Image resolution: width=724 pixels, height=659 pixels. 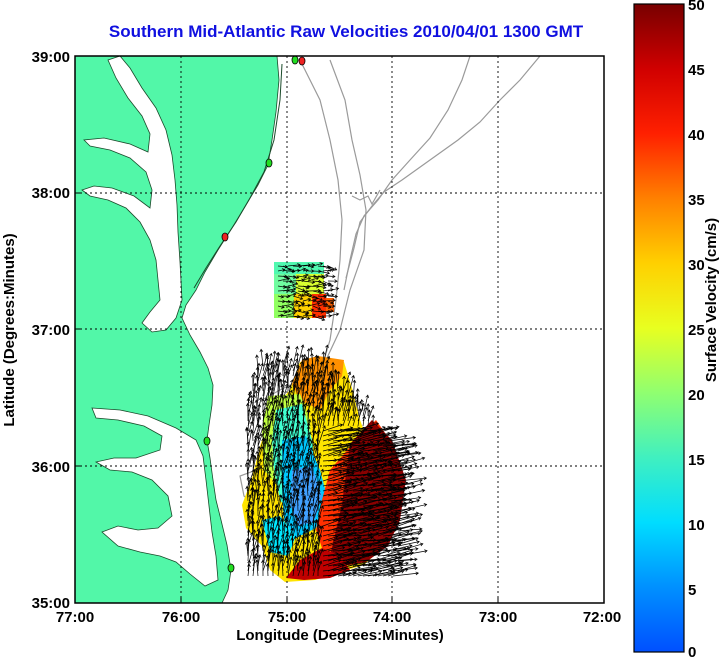 What do you see at coordinates (238, 176) in the screenshot?
I see `barrier-islands` at bounding box center [238, 176].